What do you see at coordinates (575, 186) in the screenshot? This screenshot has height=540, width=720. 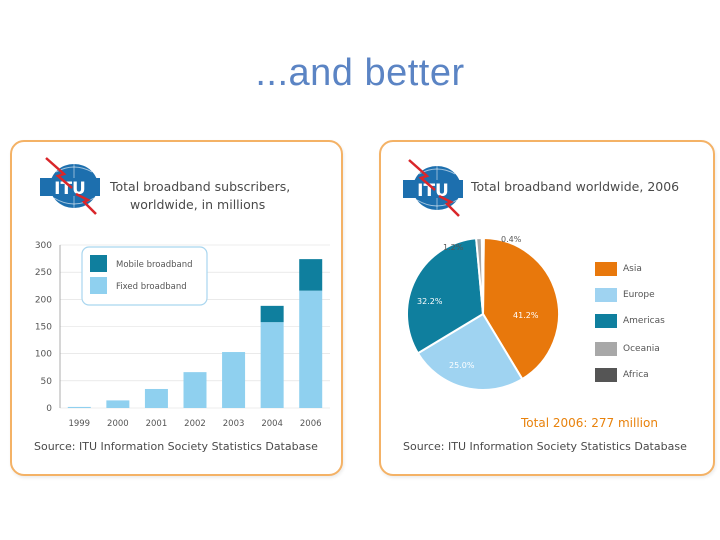 I see `pie-chart-title: Total broadband worldwide, 2006` at bounding box center [575, 186].